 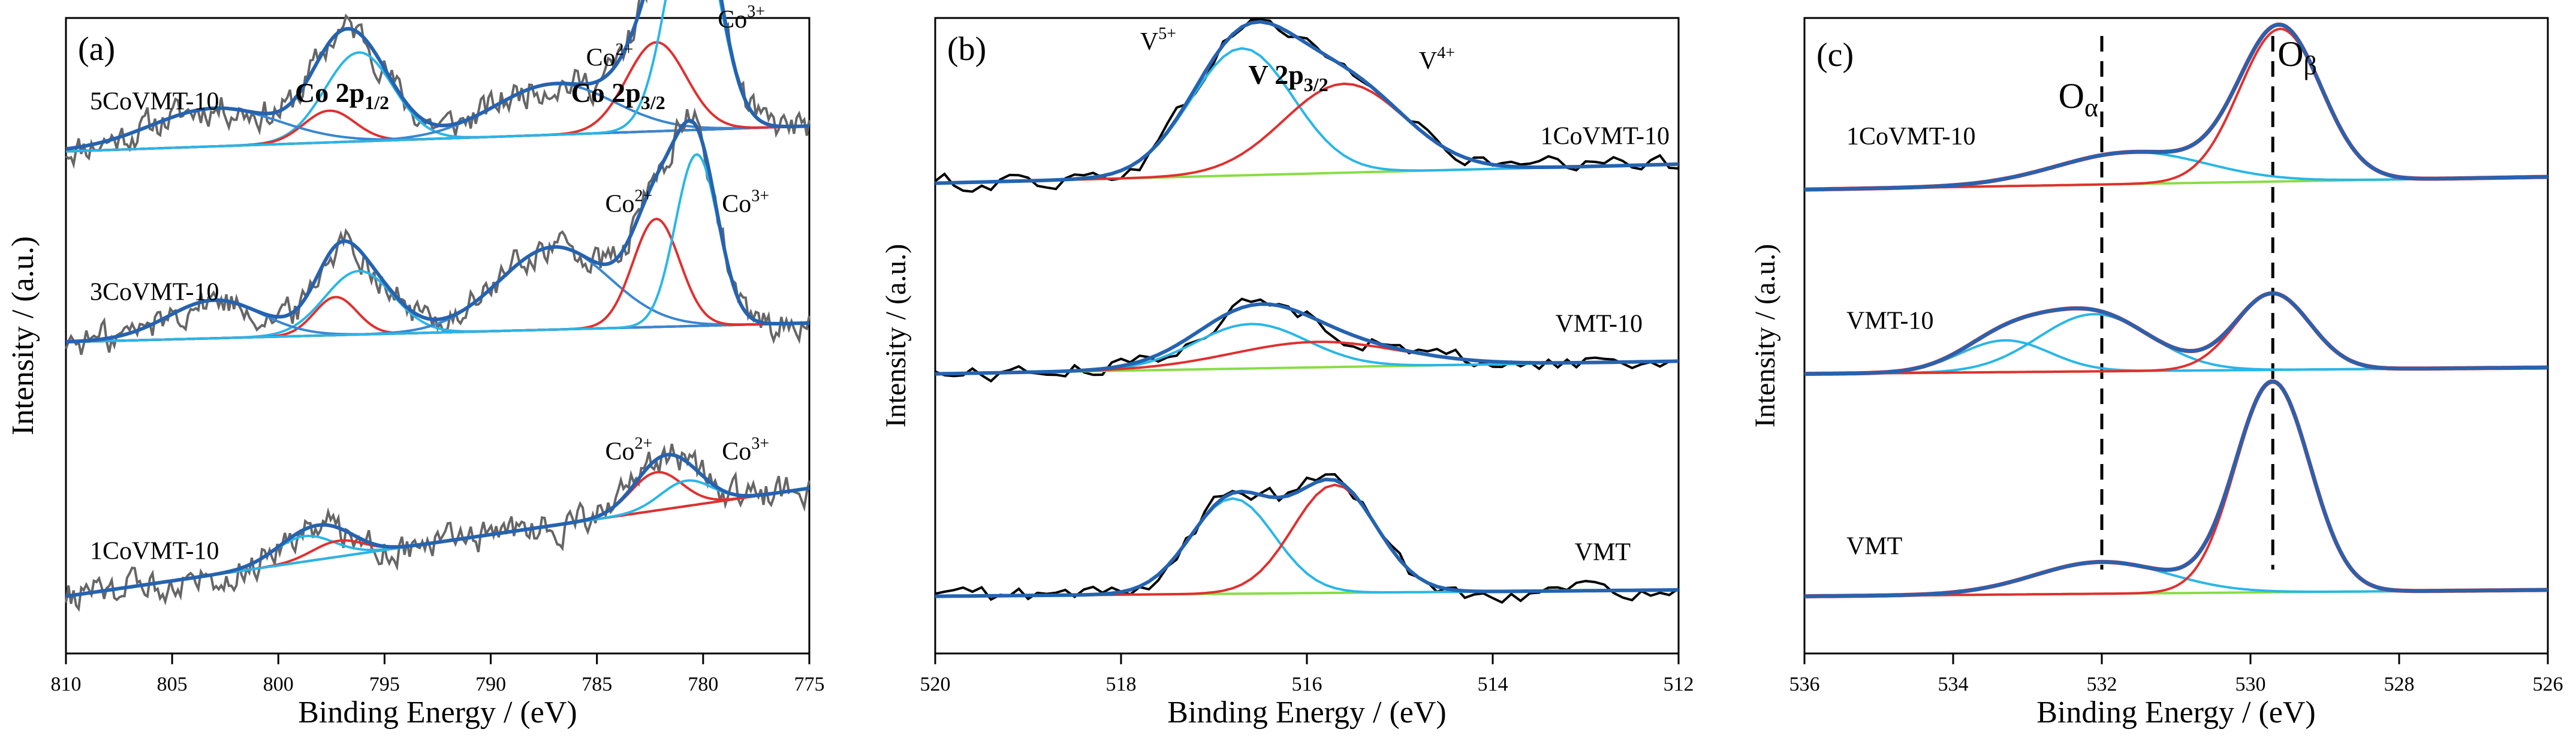 I want to click on panel-b-label: (b), so click(x=966, y=49).